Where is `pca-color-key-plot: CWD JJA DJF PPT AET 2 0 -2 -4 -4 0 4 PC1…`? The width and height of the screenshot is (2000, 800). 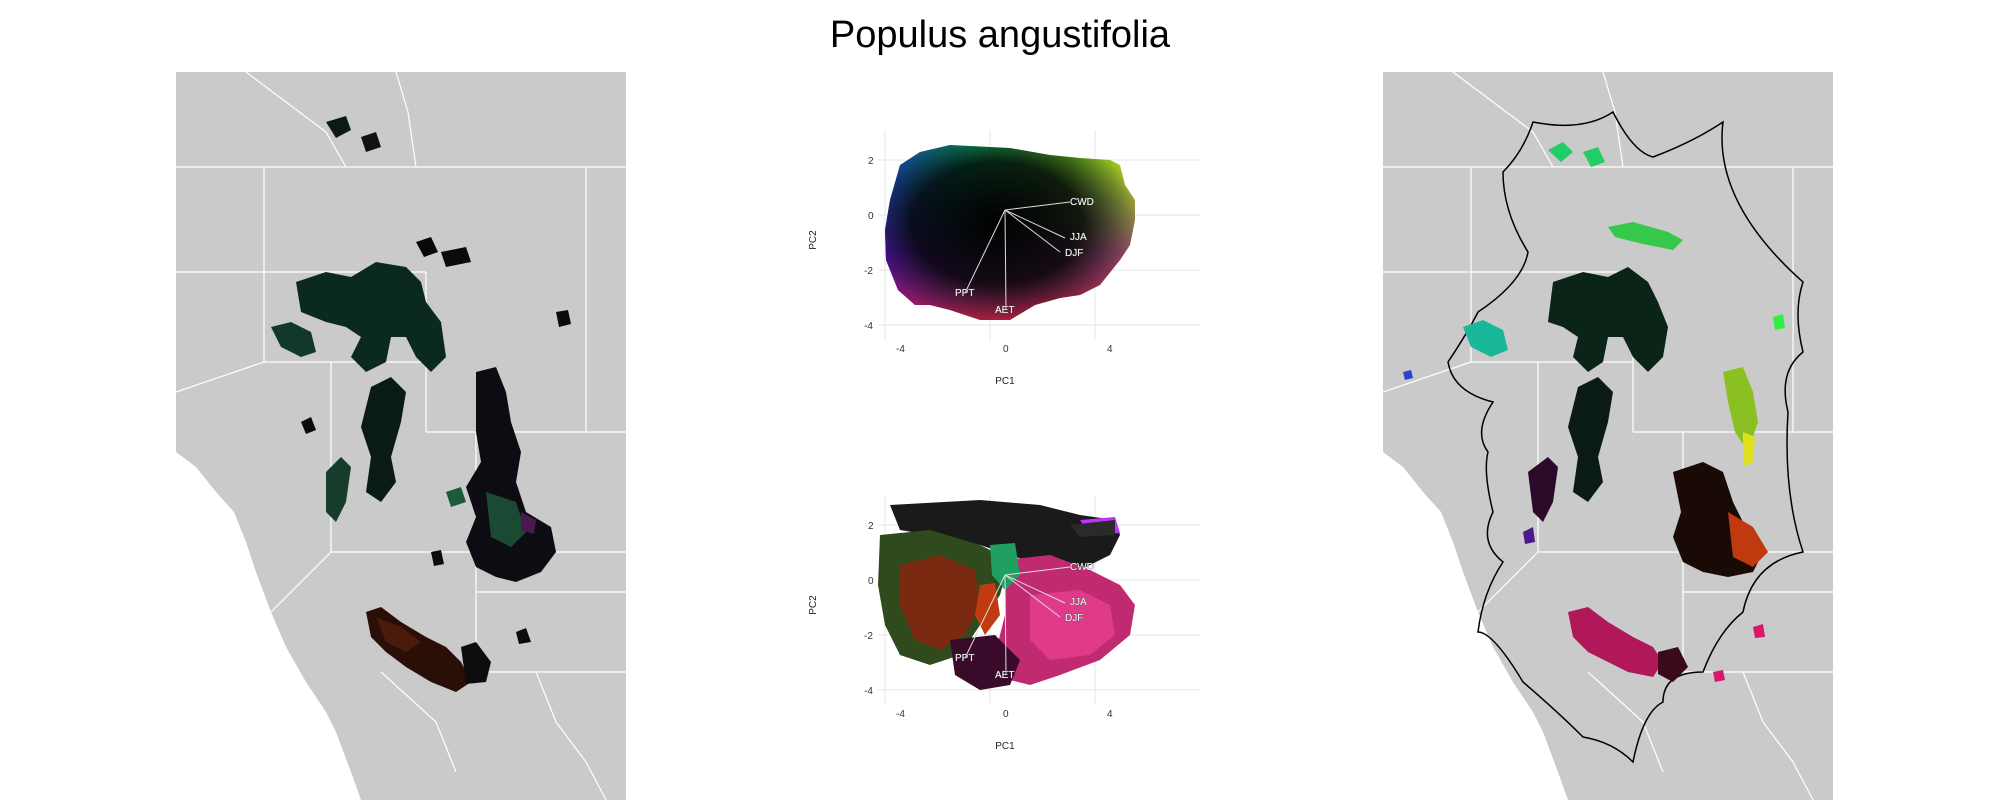 pca-color-key-plot: CWD JJA DJF PPT AET 2 0 -2 -4 -4 0 4 PC1… is located at coordinates (990, 255).